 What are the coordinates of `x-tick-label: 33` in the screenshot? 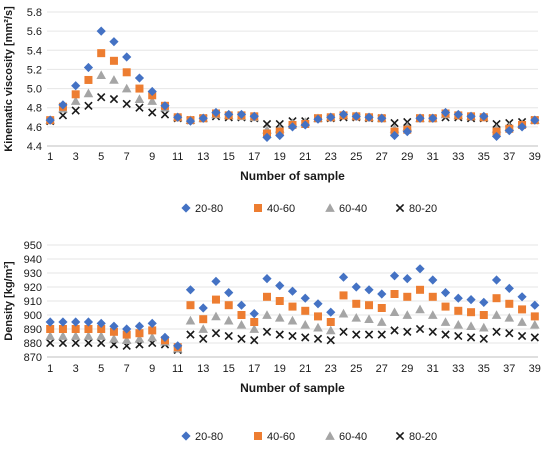 It's located at (458, 157).